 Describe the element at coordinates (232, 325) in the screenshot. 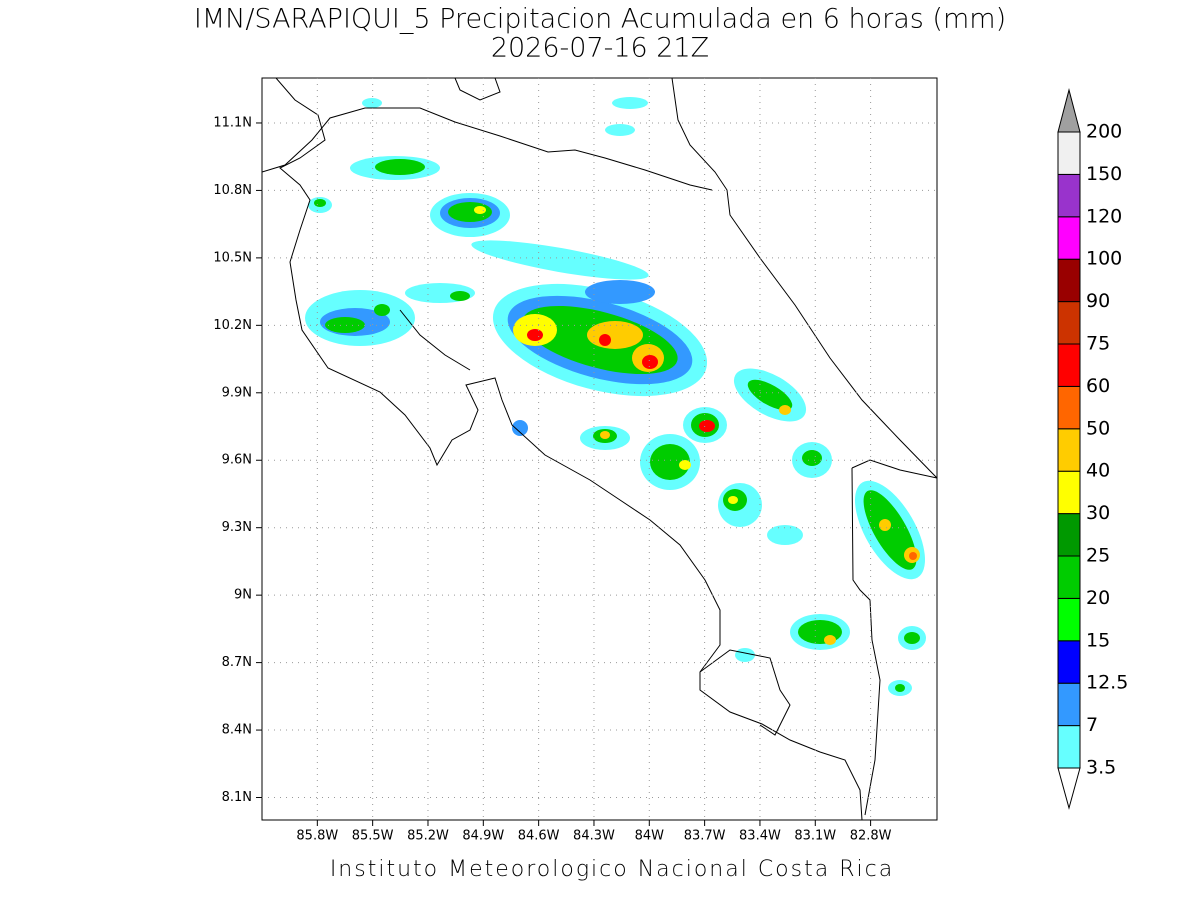

I see `y-tick-label: 10.2N` at that location.